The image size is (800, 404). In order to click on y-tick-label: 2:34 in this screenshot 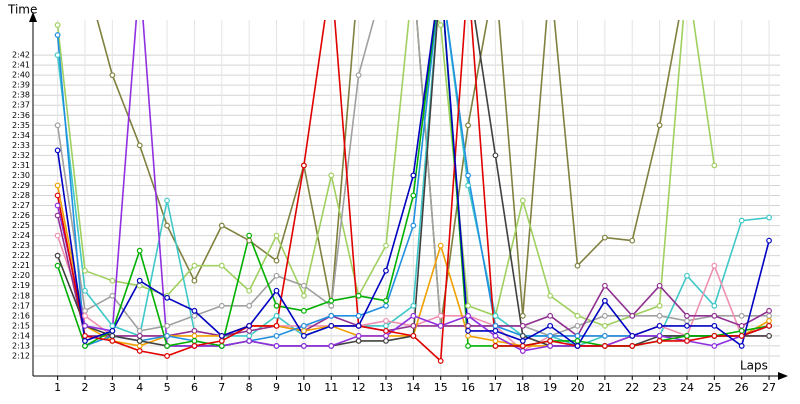, I will do `click(21, 135)`.